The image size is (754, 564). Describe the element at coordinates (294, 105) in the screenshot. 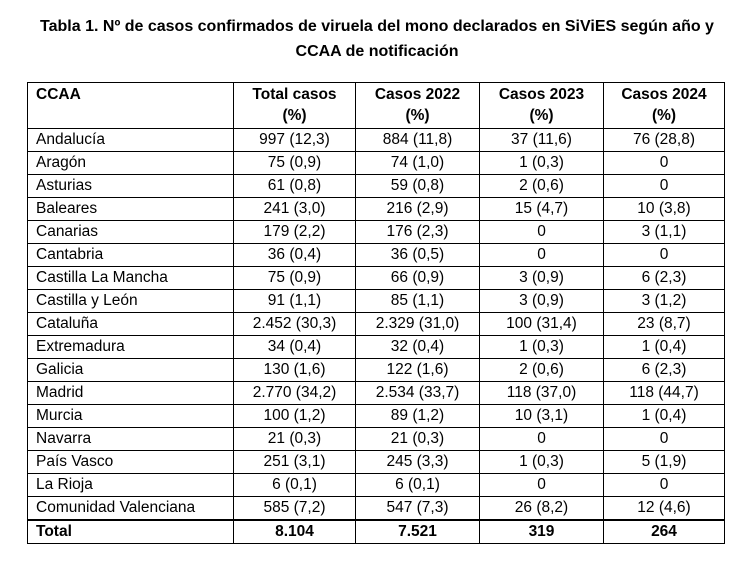

I see `column-header: Total casos (%)` at that location.